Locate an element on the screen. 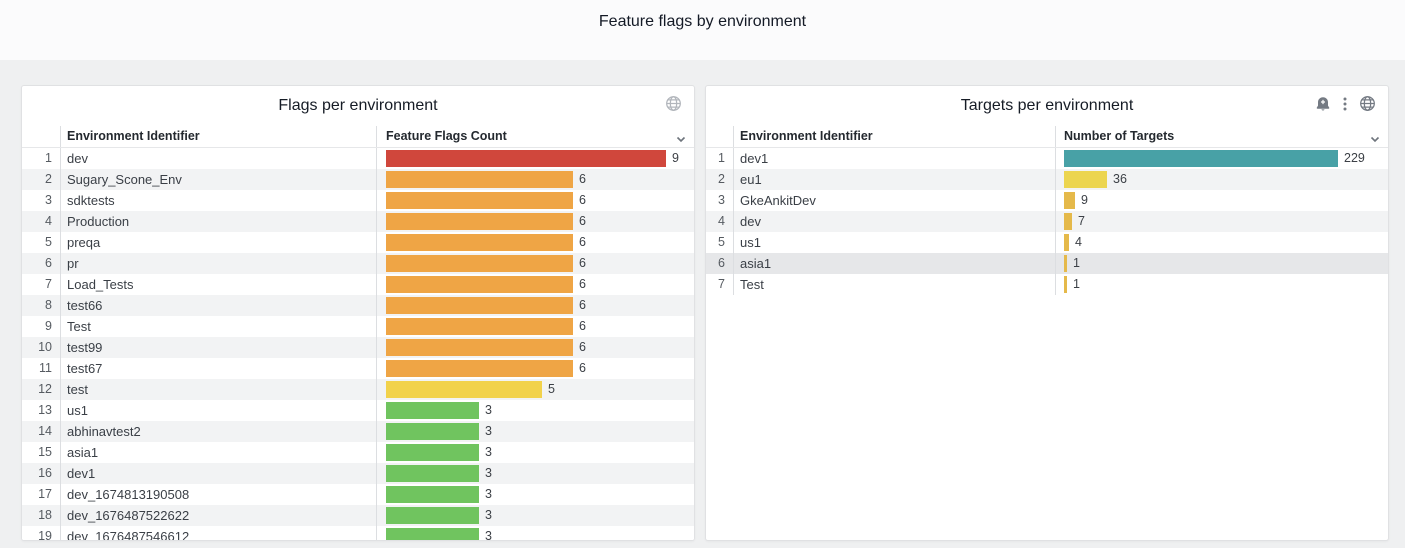  row-index: 19 is located at coordinates (41, 533).